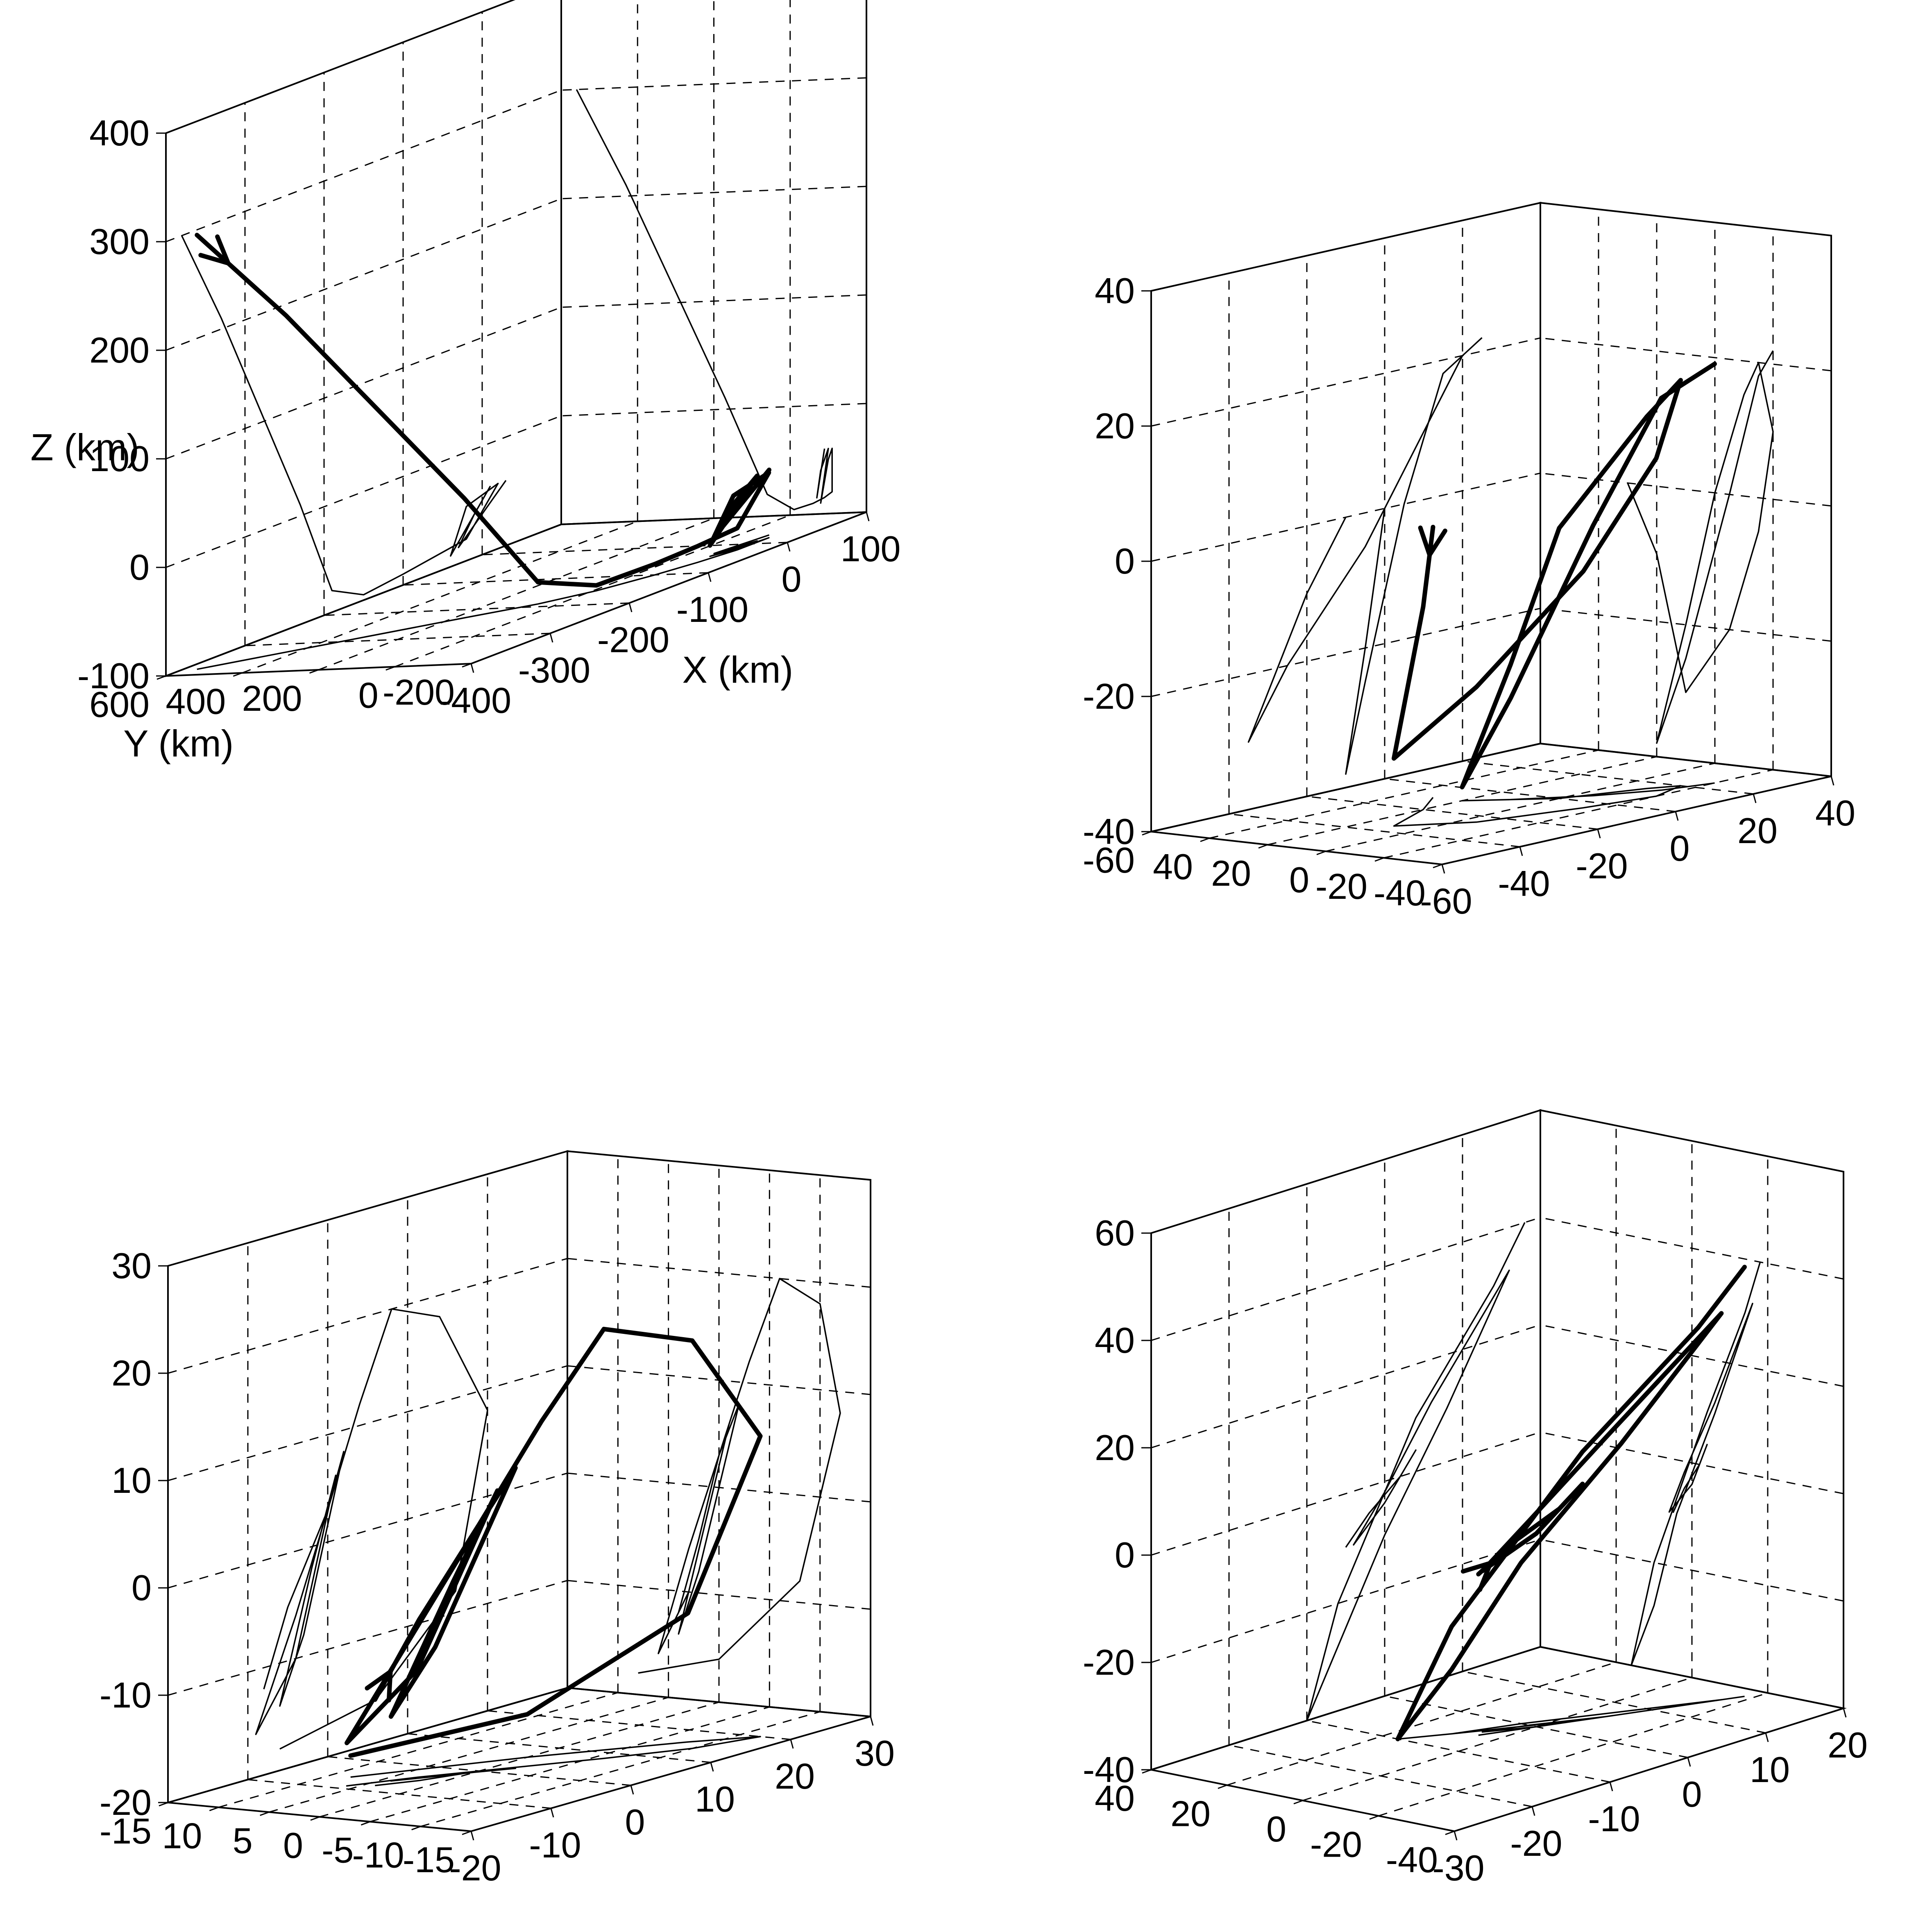 This screenshot has width=1932, height=1932. What do you see at coordinates (1757, 830) in the screenshot?
I see `x-tick-label: 20` at bounding box center [1757, 830].